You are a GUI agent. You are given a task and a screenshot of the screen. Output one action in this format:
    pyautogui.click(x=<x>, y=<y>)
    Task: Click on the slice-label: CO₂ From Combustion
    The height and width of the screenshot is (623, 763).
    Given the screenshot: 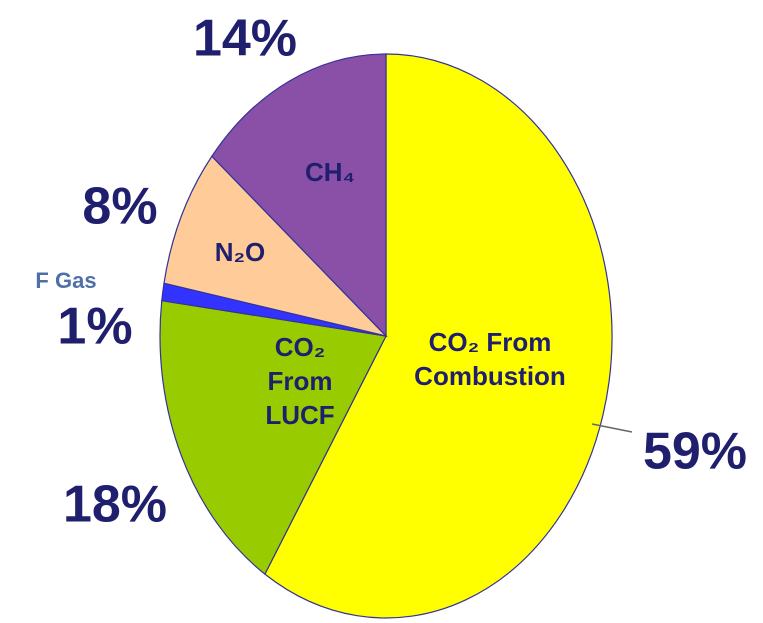 What is the action you would take?
    pyautogui.click(x=490, y=359)
    